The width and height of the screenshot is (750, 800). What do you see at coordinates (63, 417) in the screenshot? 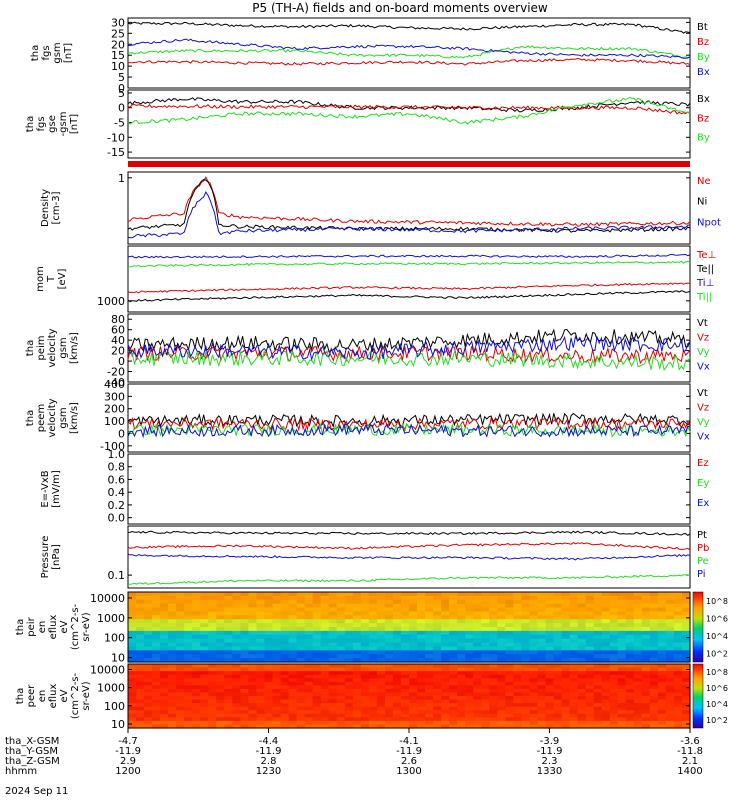
I see `y-axis-label: gsm` at bounding box center [63, 417].